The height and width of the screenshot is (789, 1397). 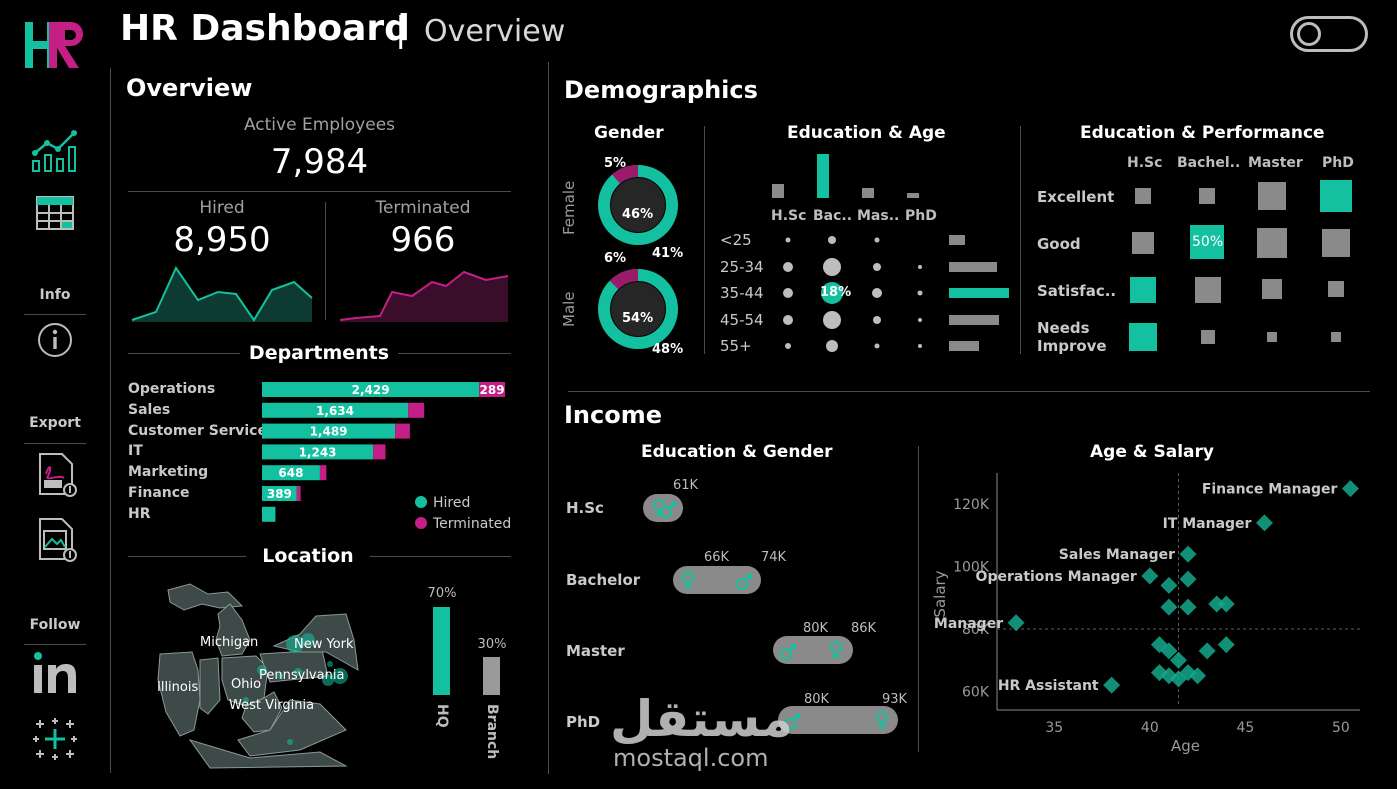 What do you see at coordinates (569, 309) in the screenshot?
I see `male-axis-label: Male` at bounding box center [569, 309].